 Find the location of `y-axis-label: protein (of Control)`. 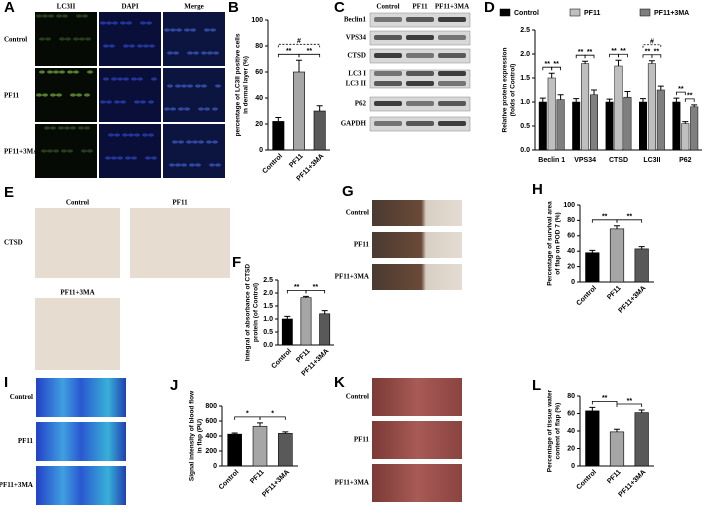

y-axis-label: protein (of Control) is located at coordinates (256, 312).